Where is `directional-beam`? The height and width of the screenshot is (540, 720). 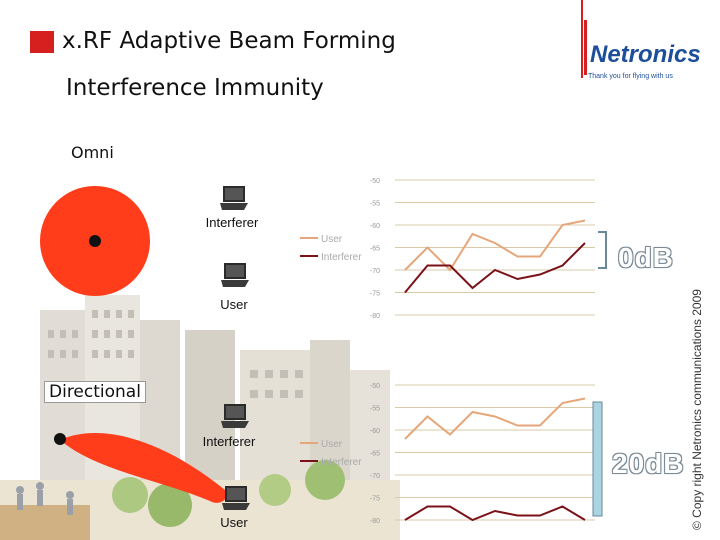 directional-beam is located at coordinates (141, 468).